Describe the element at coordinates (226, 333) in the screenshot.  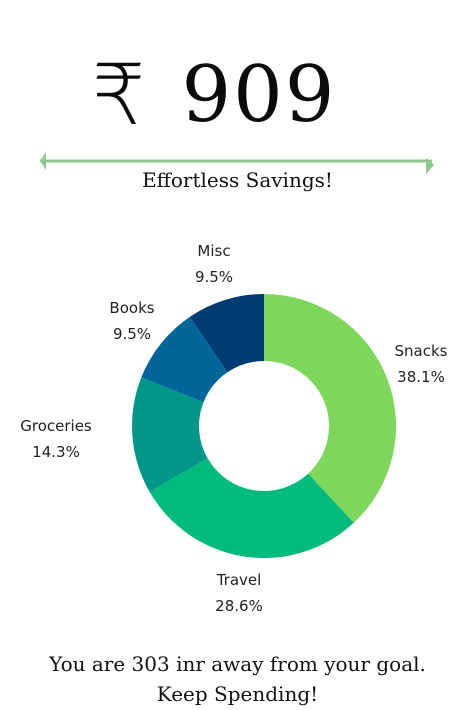
I see `slice-misc` at that location.